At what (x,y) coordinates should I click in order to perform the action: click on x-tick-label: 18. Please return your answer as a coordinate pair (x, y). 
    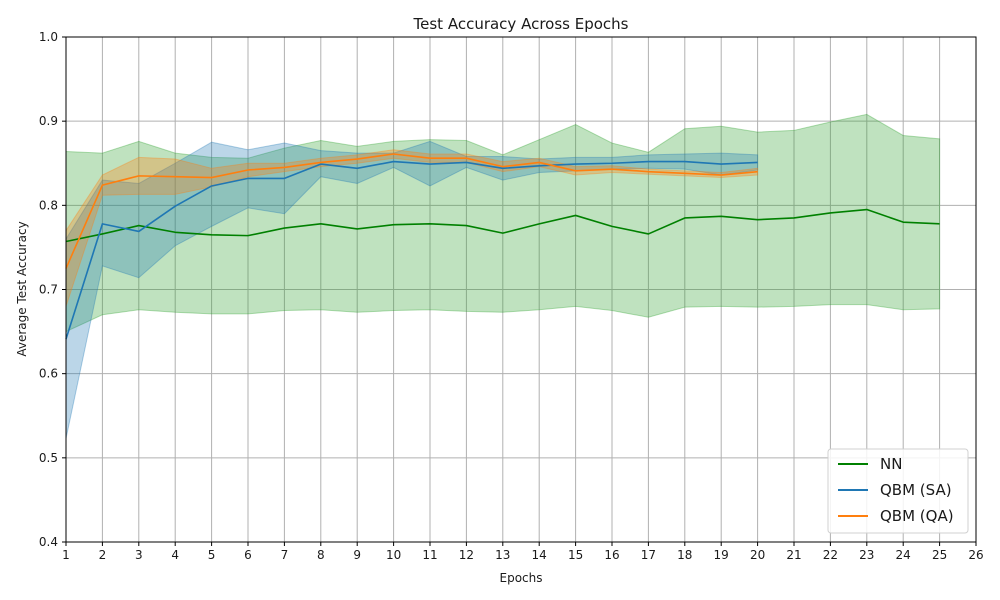
    Looking at the image, I should click on (684, 555).